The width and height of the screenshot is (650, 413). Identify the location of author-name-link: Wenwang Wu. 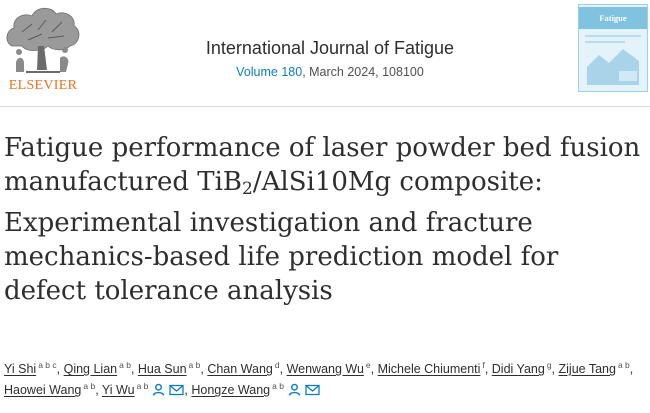
(325, 369).